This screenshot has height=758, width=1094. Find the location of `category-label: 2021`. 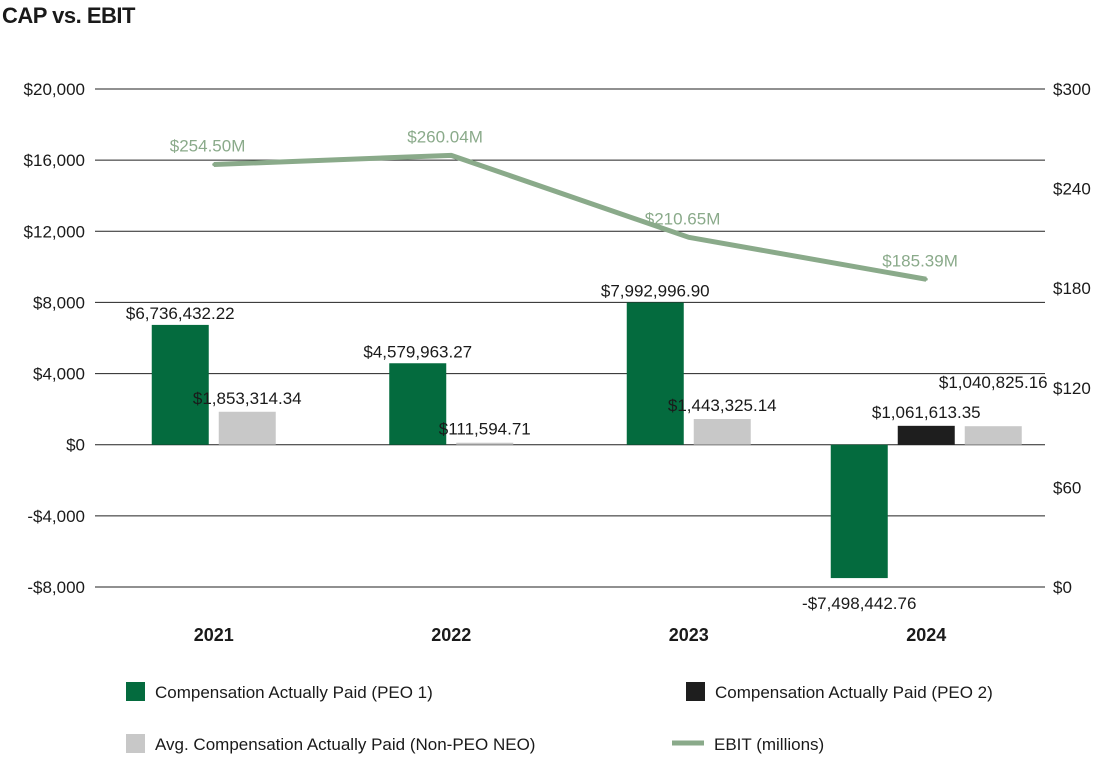

category-label: 2021 is located at coordinates (214, 635).